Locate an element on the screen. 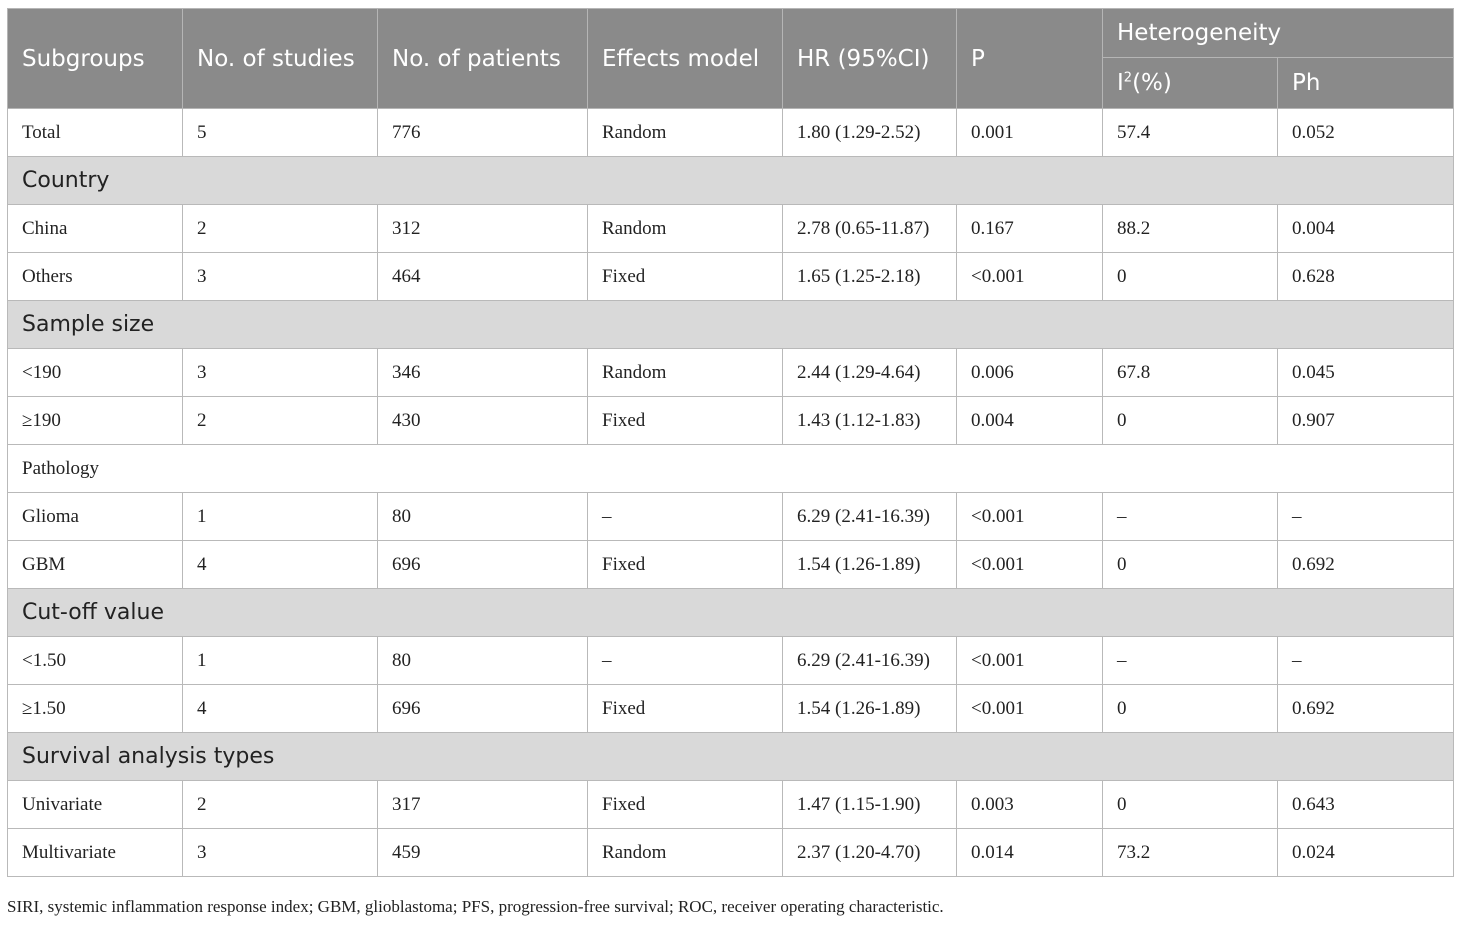 Image resolution: width=1460 pixels, height=925 pixels. cell-subgroup: Others is located at coordinates (95, 276).